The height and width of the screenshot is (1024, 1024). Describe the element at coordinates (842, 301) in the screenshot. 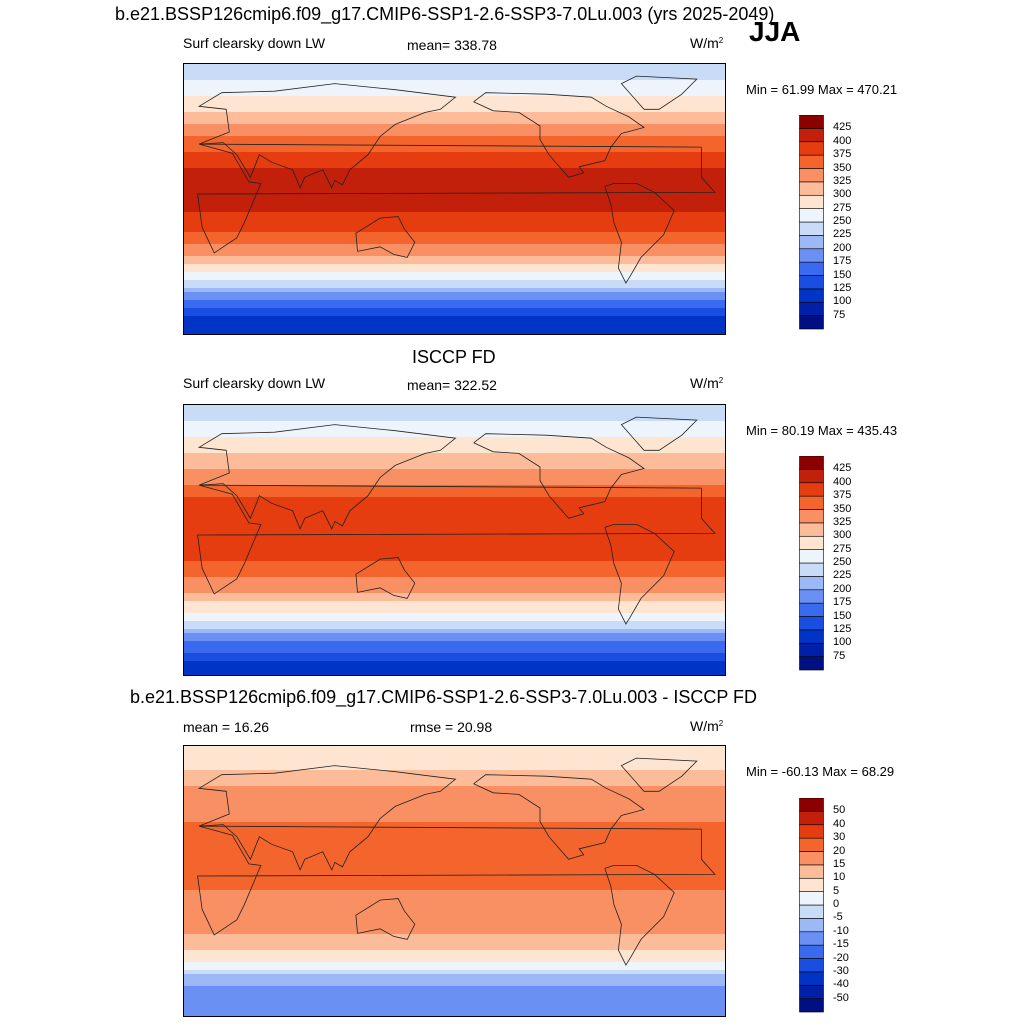

I see `colorbar-tick-label: 100` at that location.